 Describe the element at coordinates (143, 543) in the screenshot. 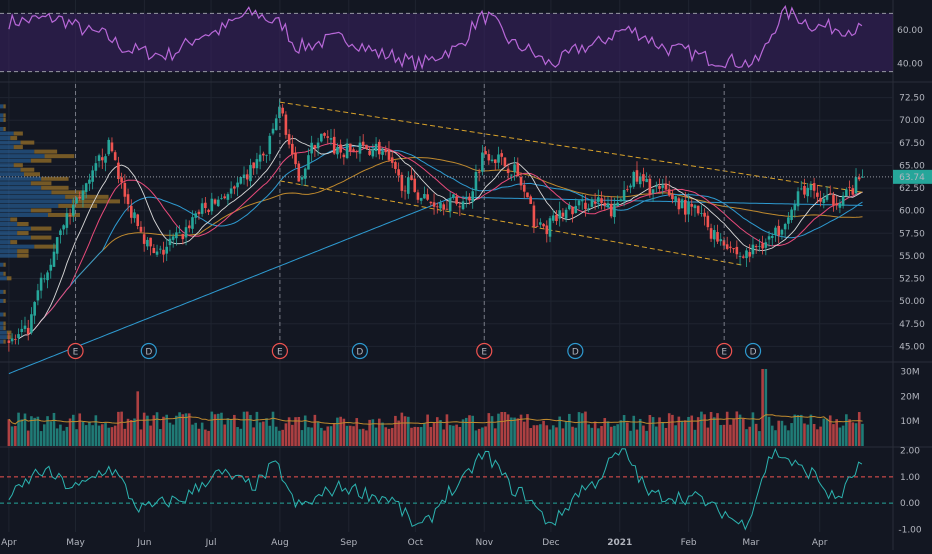

I see `x-tick-label: Jun` at that location.